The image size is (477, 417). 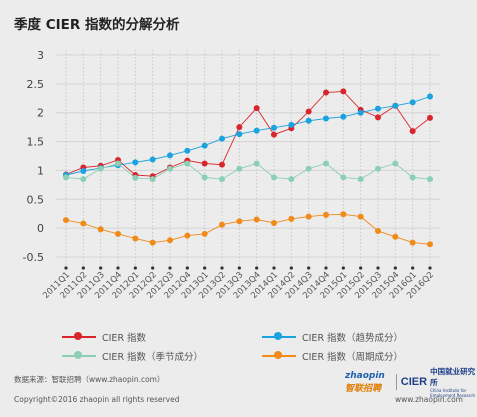 I want to click on legend-item-seasonal: CIER 指数（季节成分）, so click(x=132, y=356).